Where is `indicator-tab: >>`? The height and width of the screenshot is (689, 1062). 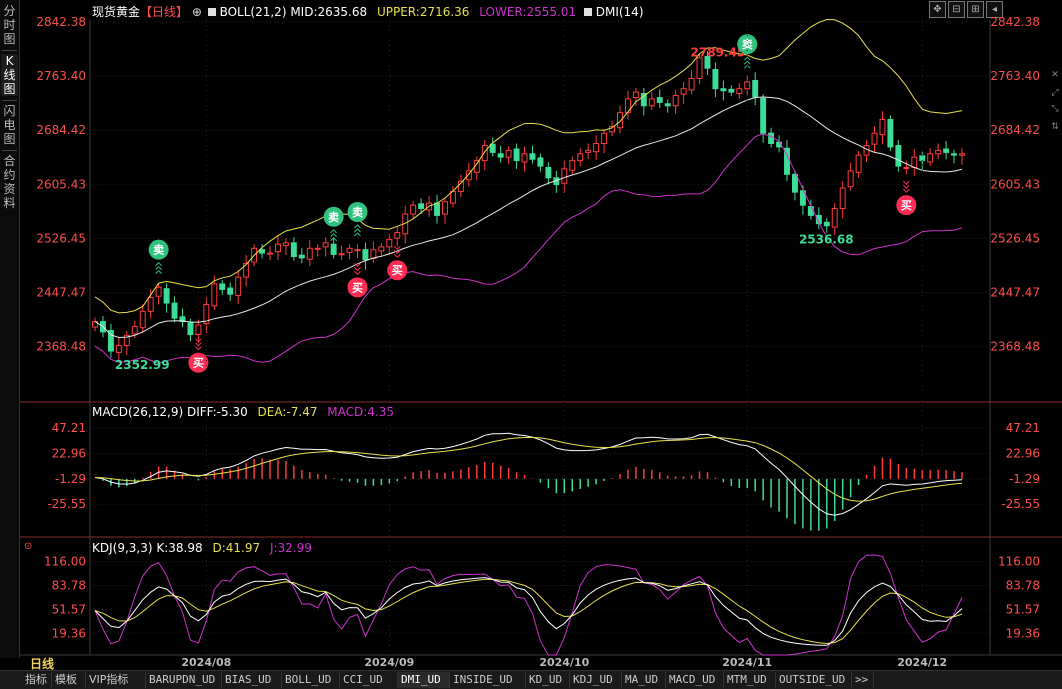 indicator-tab: >> is located at coordinates (863, 680).